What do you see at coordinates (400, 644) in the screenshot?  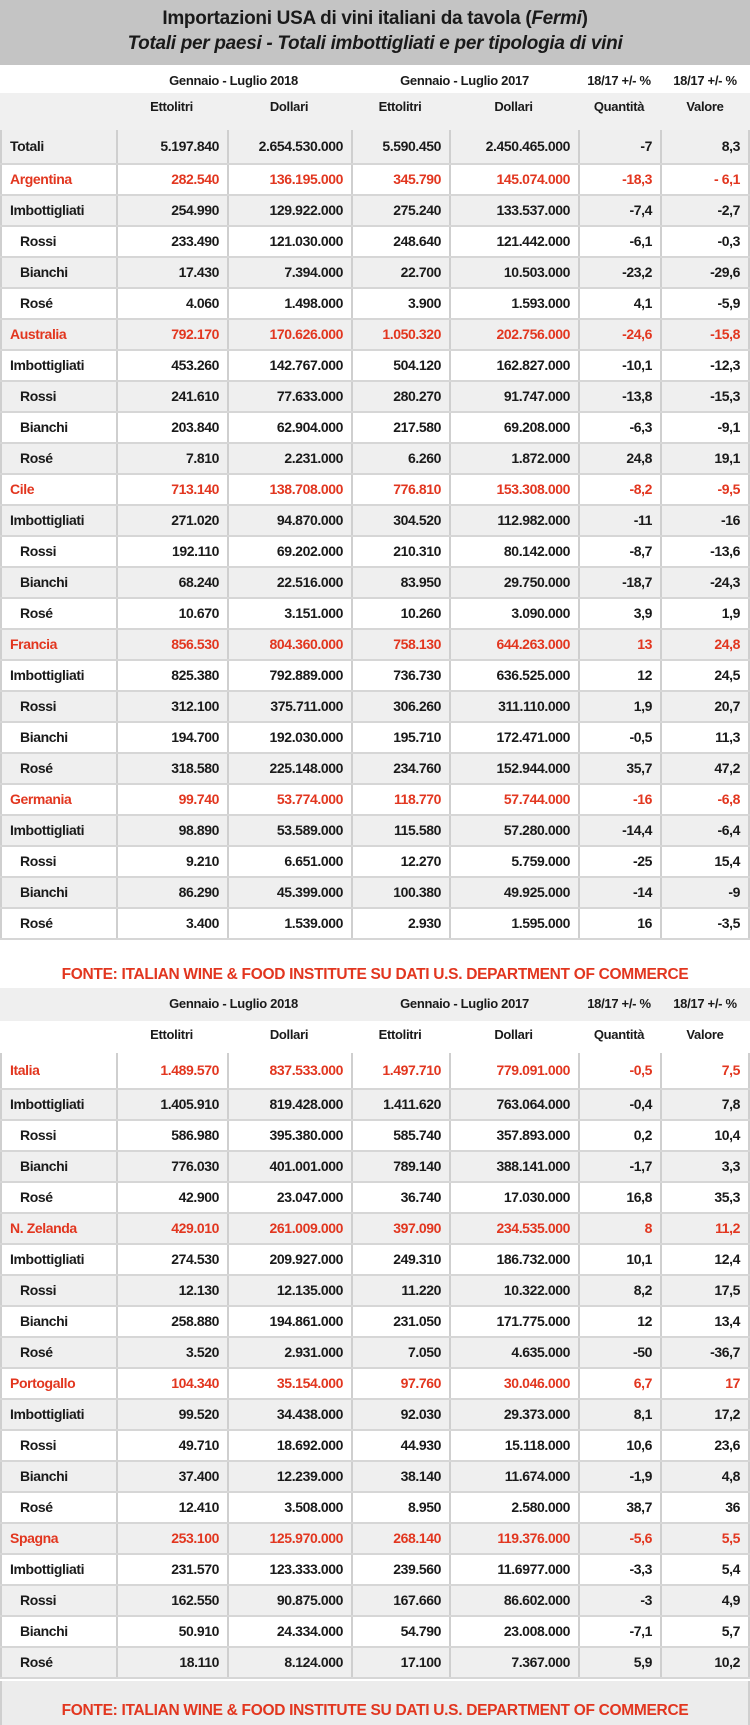 I see `table-cell: 758.130` at bounding box center [400, 644].